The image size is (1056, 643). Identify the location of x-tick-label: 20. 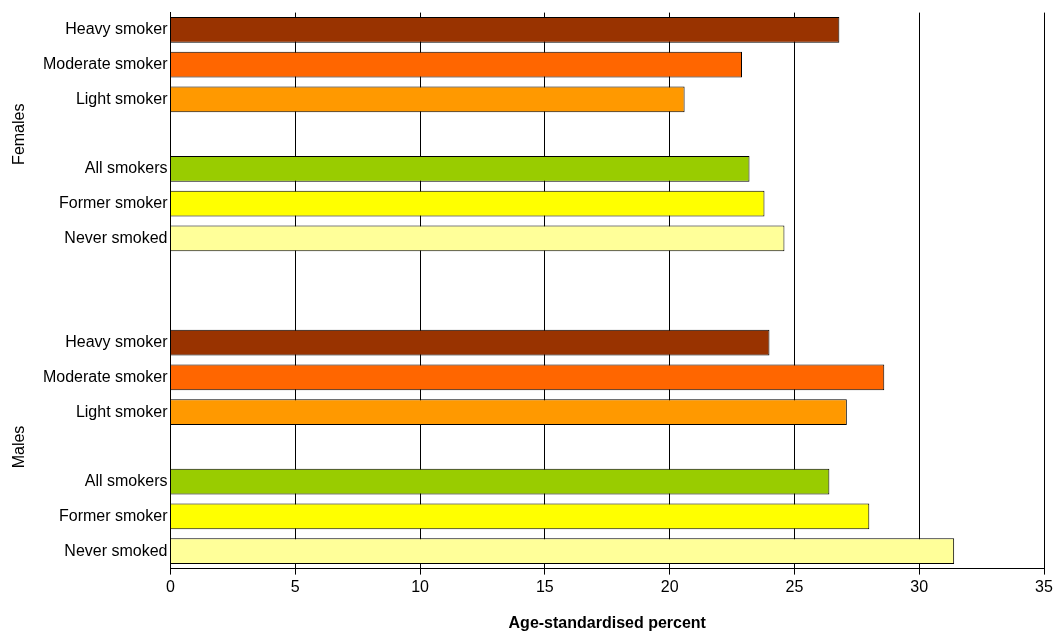
(669, 586).